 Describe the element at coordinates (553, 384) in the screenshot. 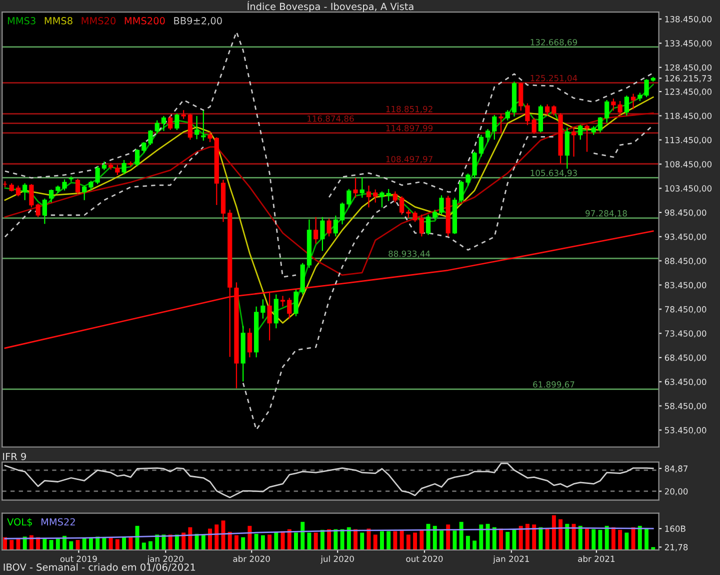

I see `ref-line-label: 61.899,67` at that location.